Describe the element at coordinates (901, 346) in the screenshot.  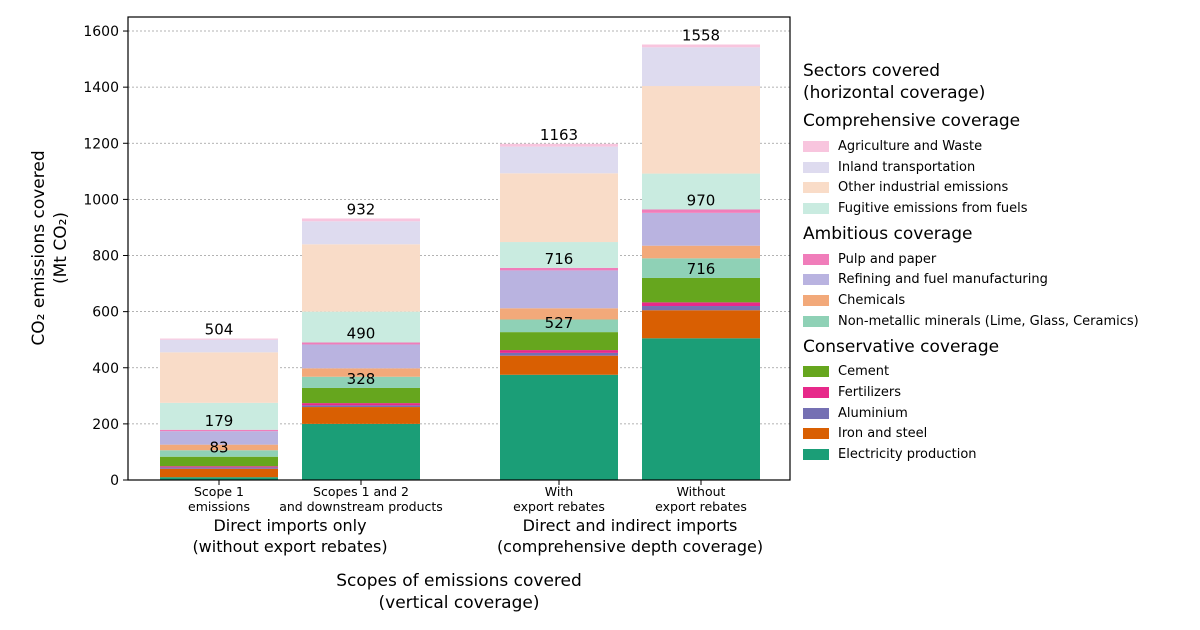
I see `legend-group-title: Conservative coverage` at that location.